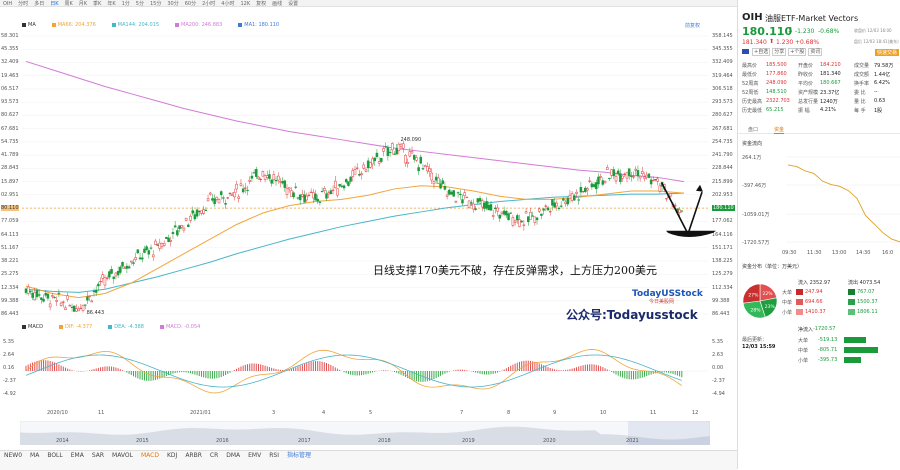 The image size is (900, 470). Describe the element at coordinates (139, 4) in the screenshot. I see `toolbar-item: 5分` at that location.